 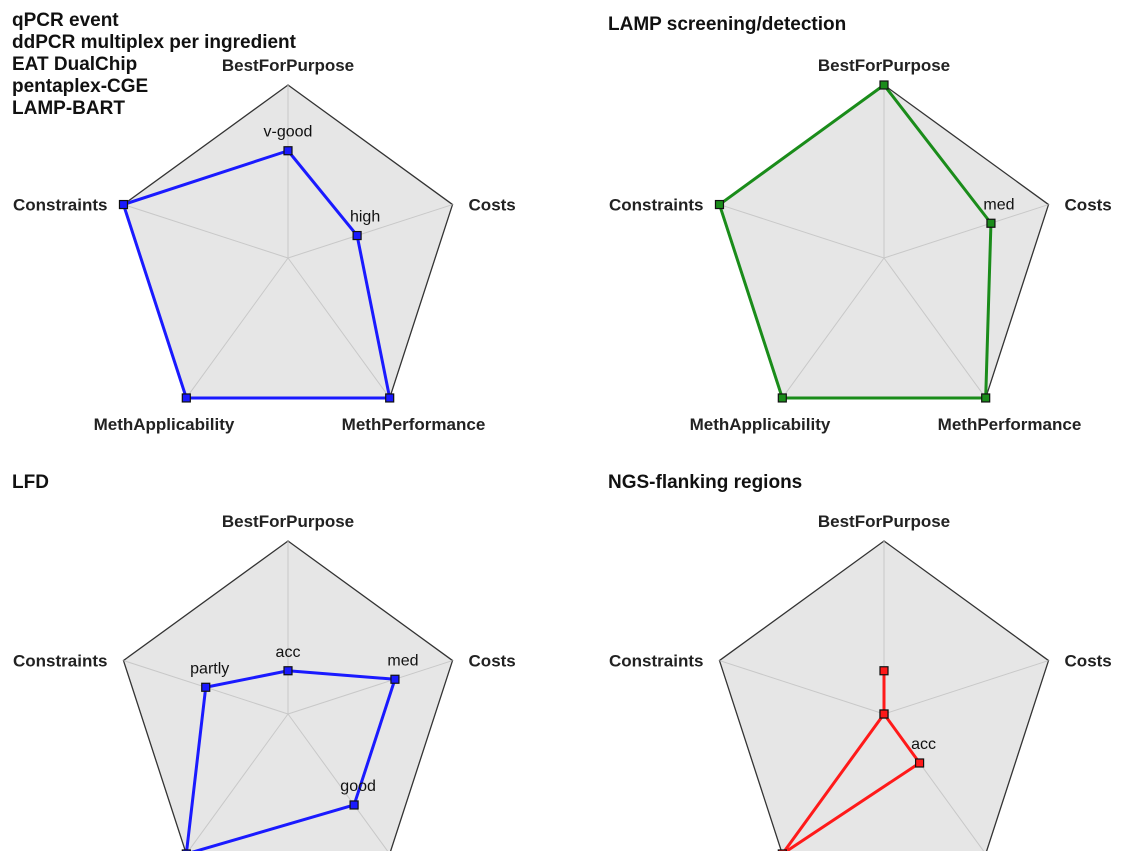 I want to click on chart-title-line: qPCR event, so click(x=65, y=20).